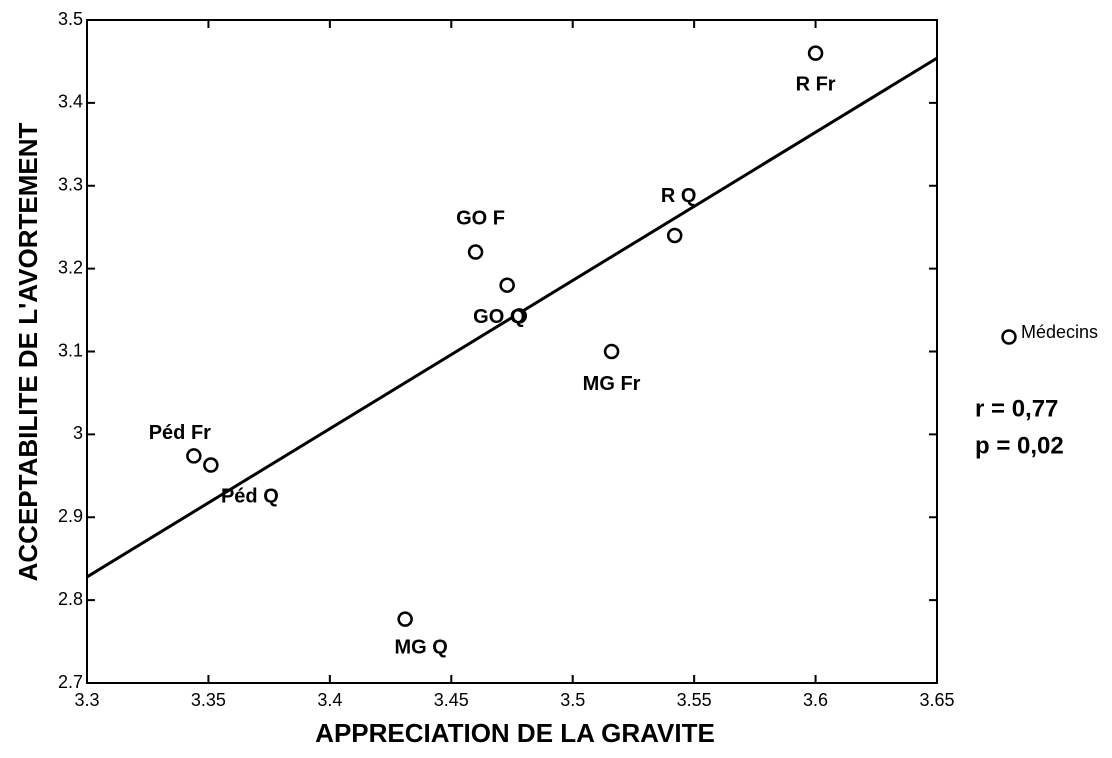 Image resolution: width=1112 pixels, height=758 pixels. Describe the element at coordinates (70, 599) in the screenshot. I see `y-tick-label: 2.8` at that location.